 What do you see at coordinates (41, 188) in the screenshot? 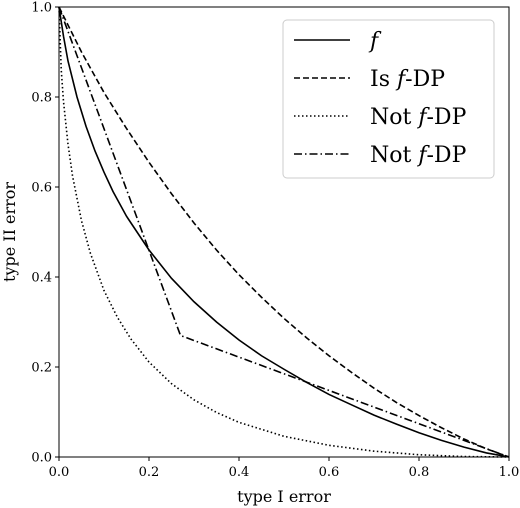
I see `y-tick-label: 0.6` at bounding box center [41, 188].